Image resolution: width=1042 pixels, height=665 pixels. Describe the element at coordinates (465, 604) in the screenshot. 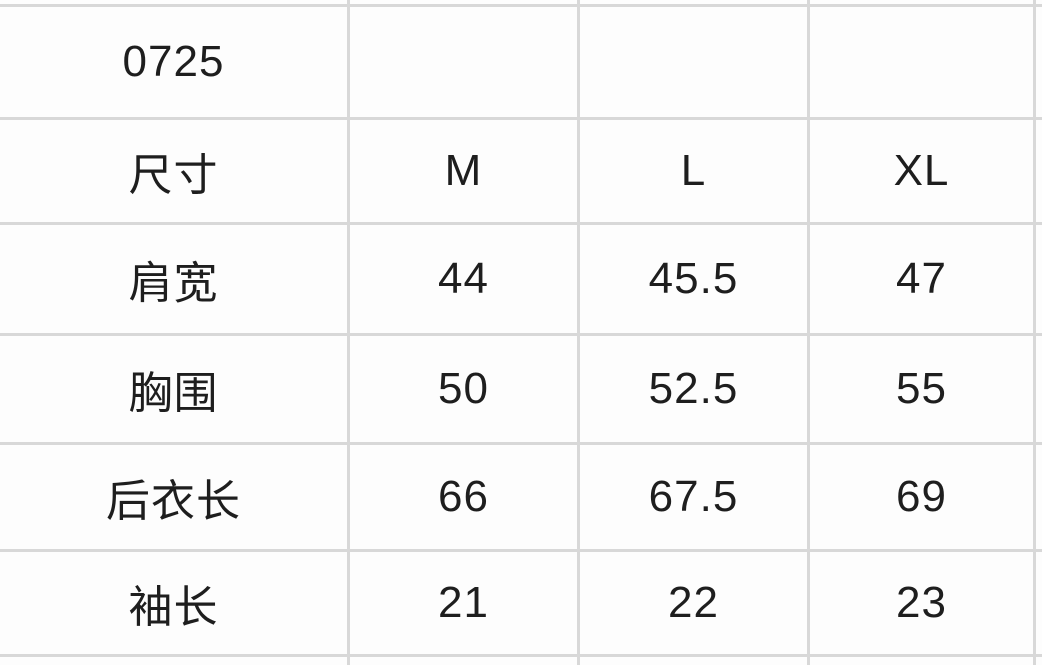

I see `data-cell-sleeve-m: 21` at that location.